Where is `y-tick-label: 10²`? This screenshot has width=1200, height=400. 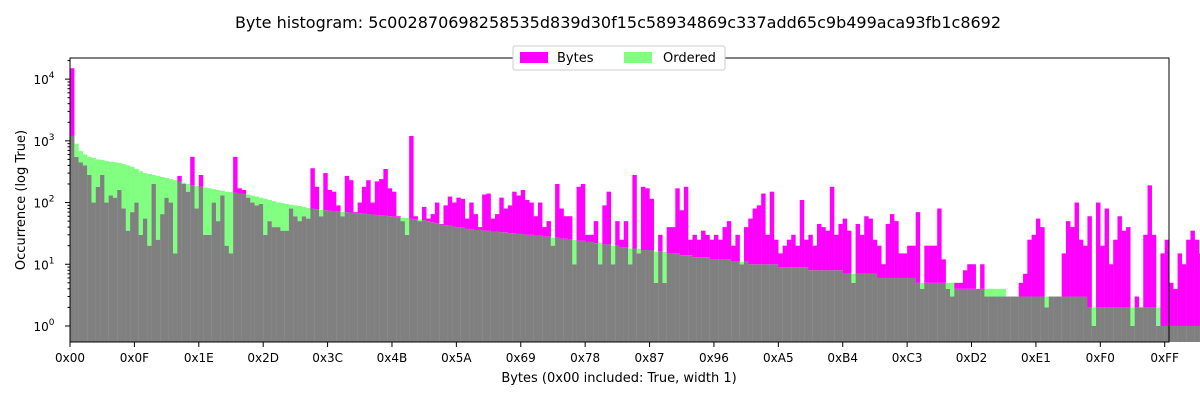 y-tick-label: 10² is located at coordinates (43, 203).